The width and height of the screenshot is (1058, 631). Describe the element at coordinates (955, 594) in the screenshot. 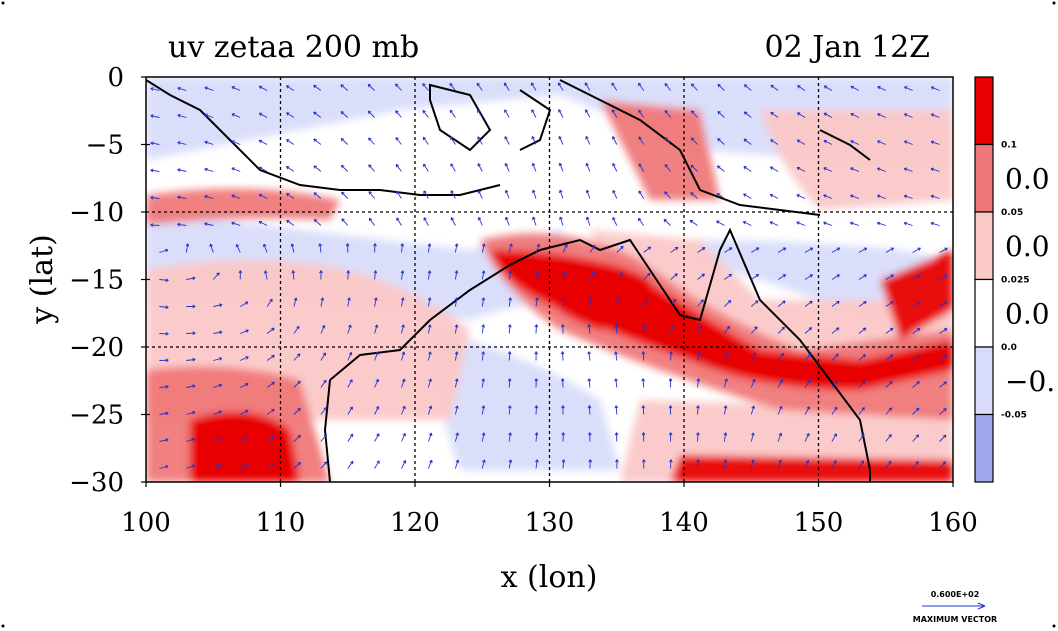

I see `vector-legend-value: 0.600E+02` at that location.